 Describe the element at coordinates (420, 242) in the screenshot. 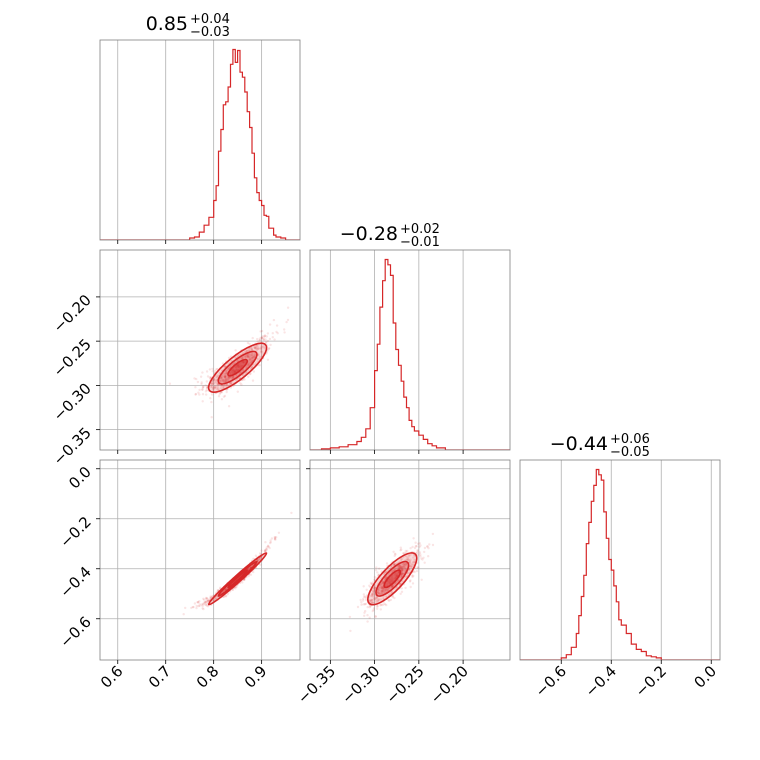

I see `title-minus: −0.01` at that location.